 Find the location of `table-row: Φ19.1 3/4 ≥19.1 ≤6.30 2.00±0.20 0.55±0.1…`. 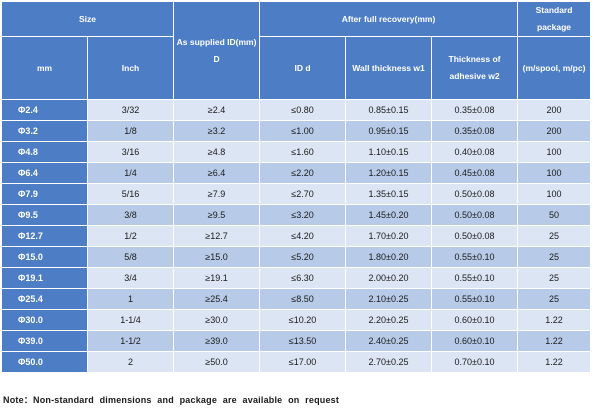

table-row: Φ19.1 3/4 ≥19.1 ≤6.30 2.00±0.20 0.55±0.1… is located at coordinates (296, 278).